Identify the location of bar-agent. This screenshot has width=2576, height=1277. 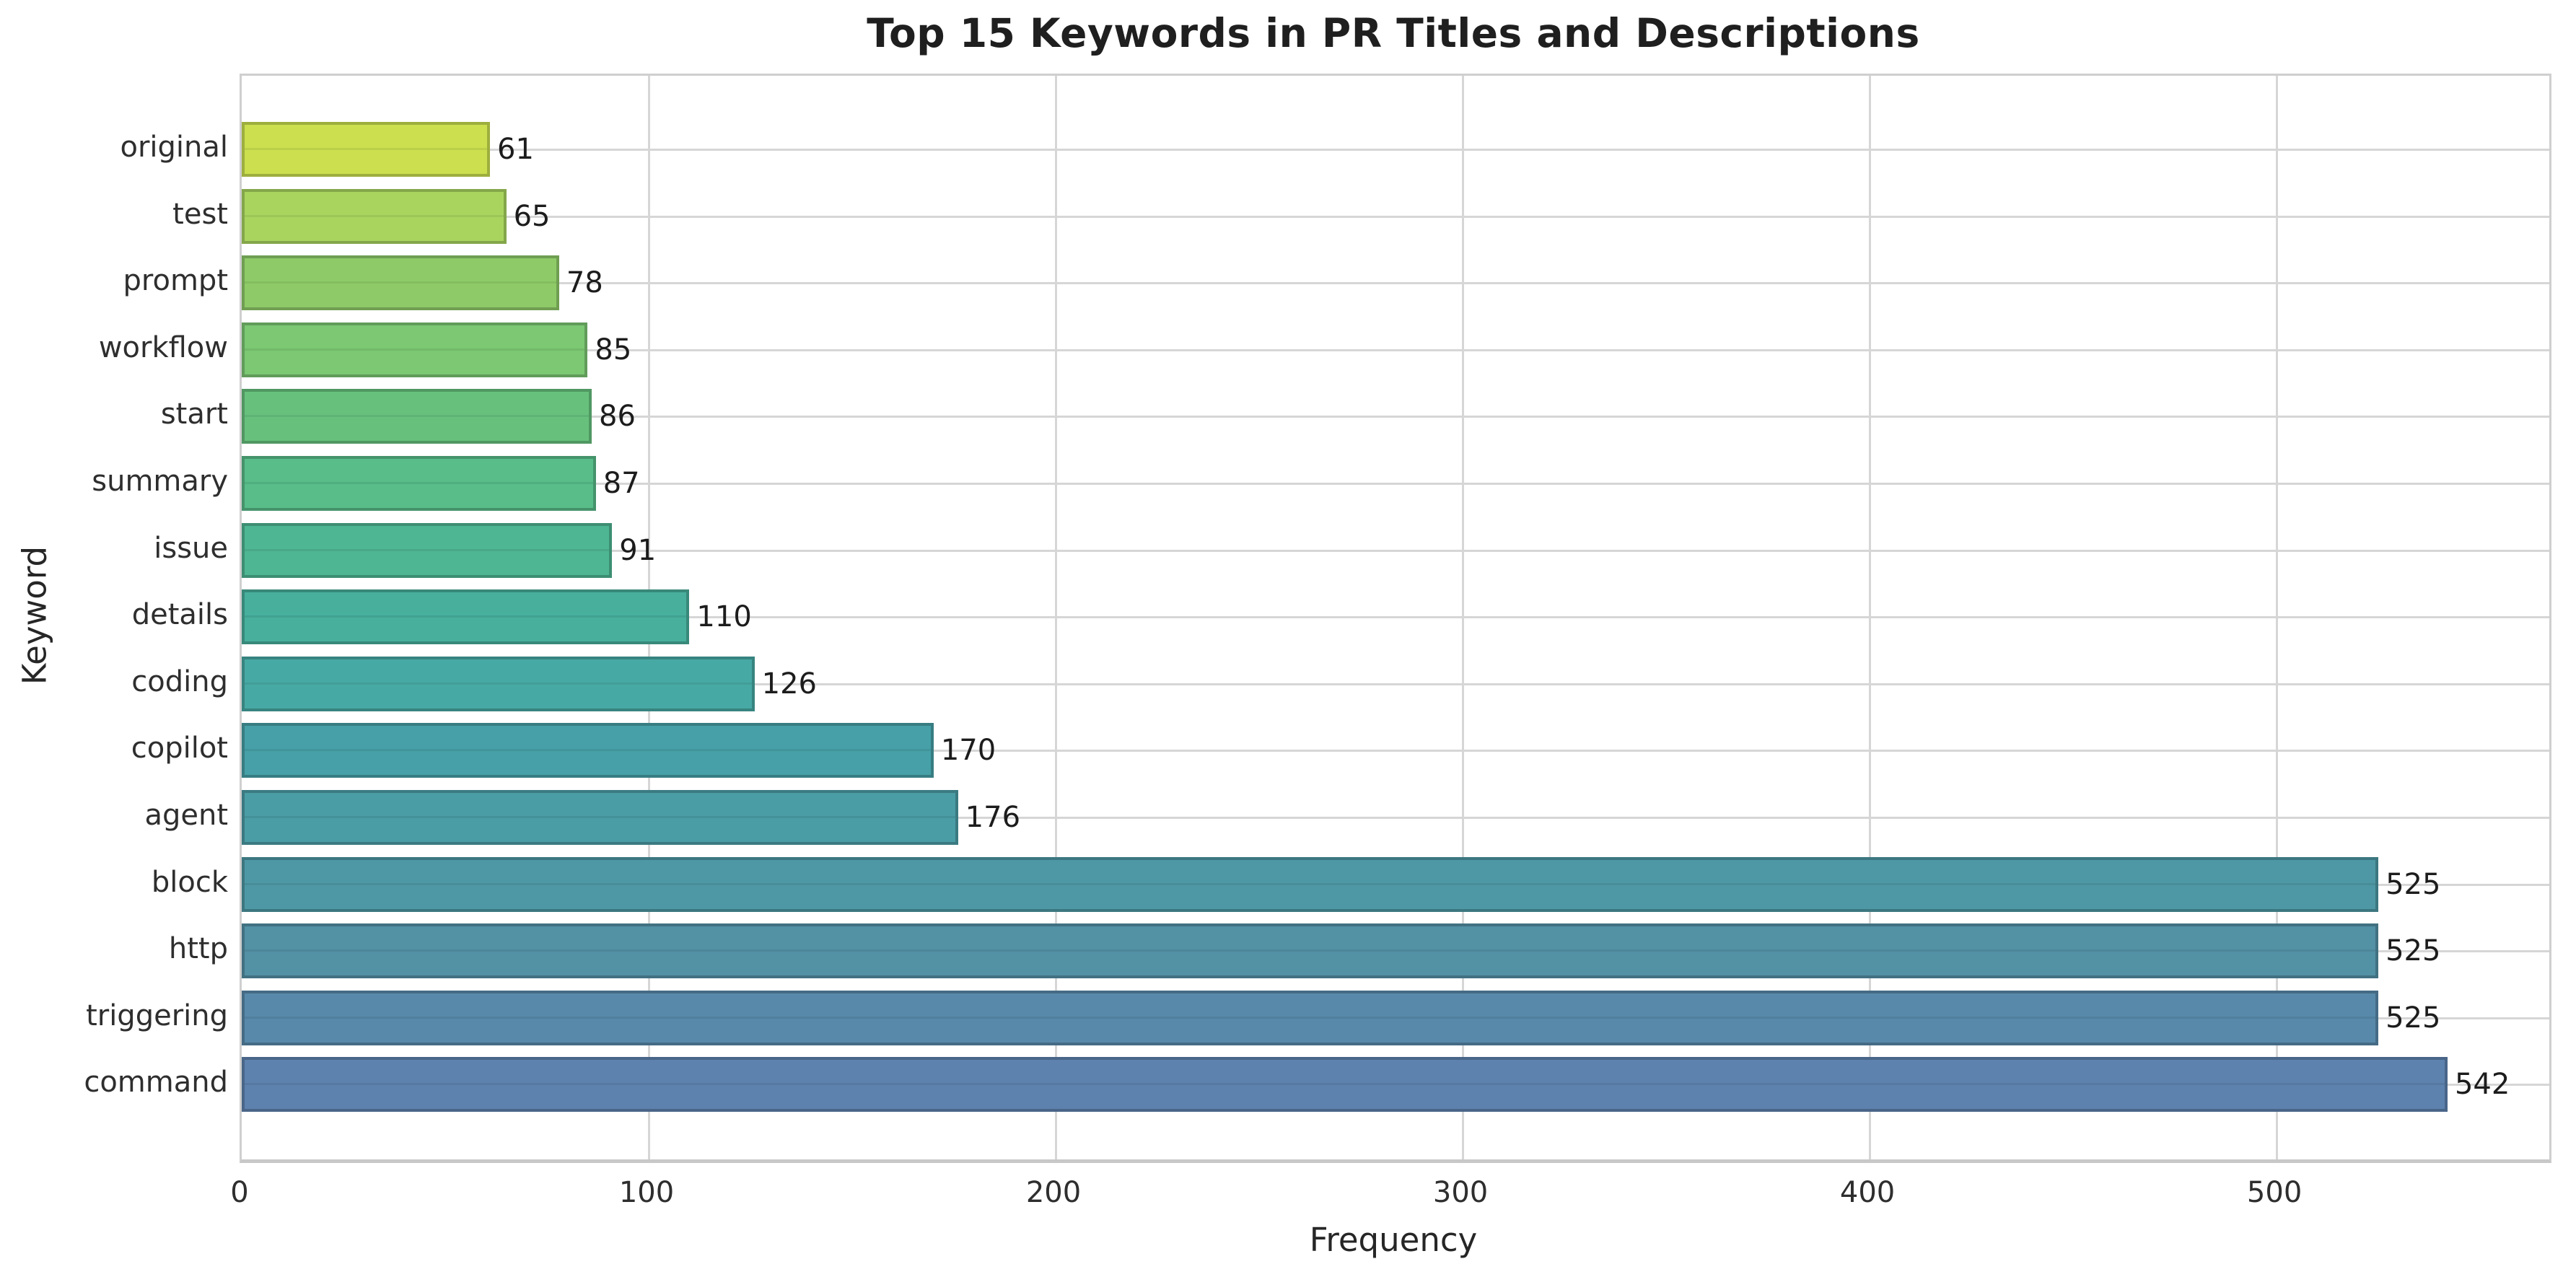
(600, 818).